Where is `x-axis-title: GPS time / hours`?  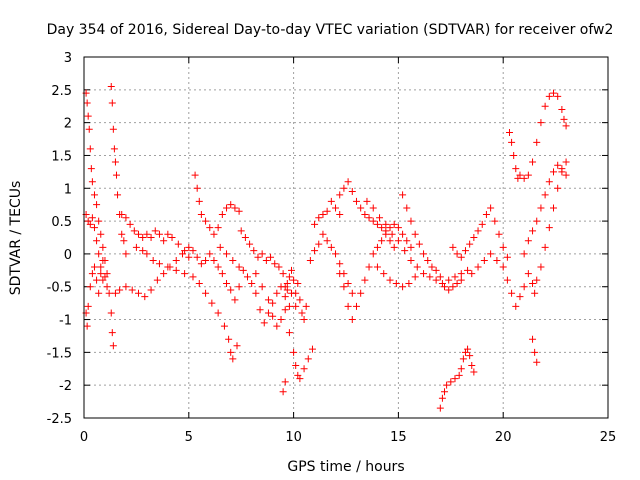
x-axis-title: GPS time / hours is located at coordinates (345, 467).